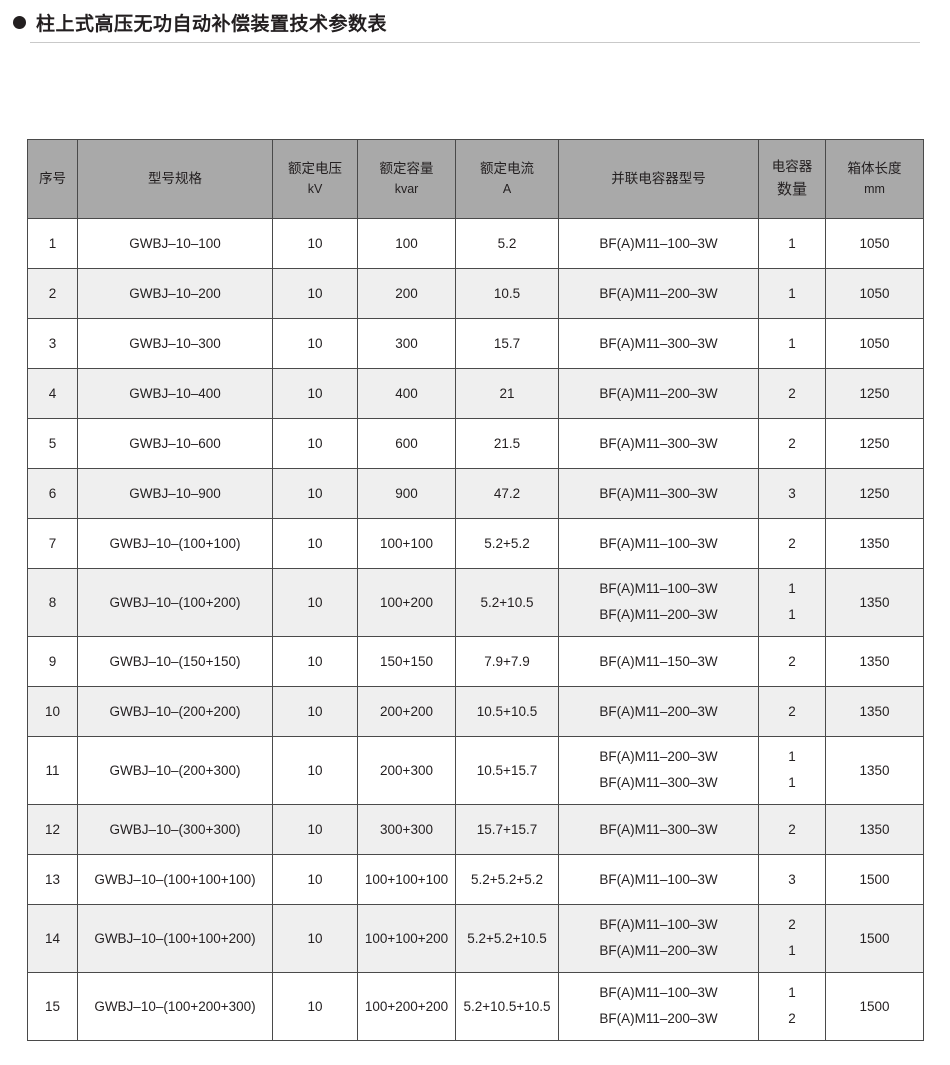 The image size is (950, 1065). Describe the element at coordinates (874, 938) in the screenshot. I see `cell-length: 1500` at that location.